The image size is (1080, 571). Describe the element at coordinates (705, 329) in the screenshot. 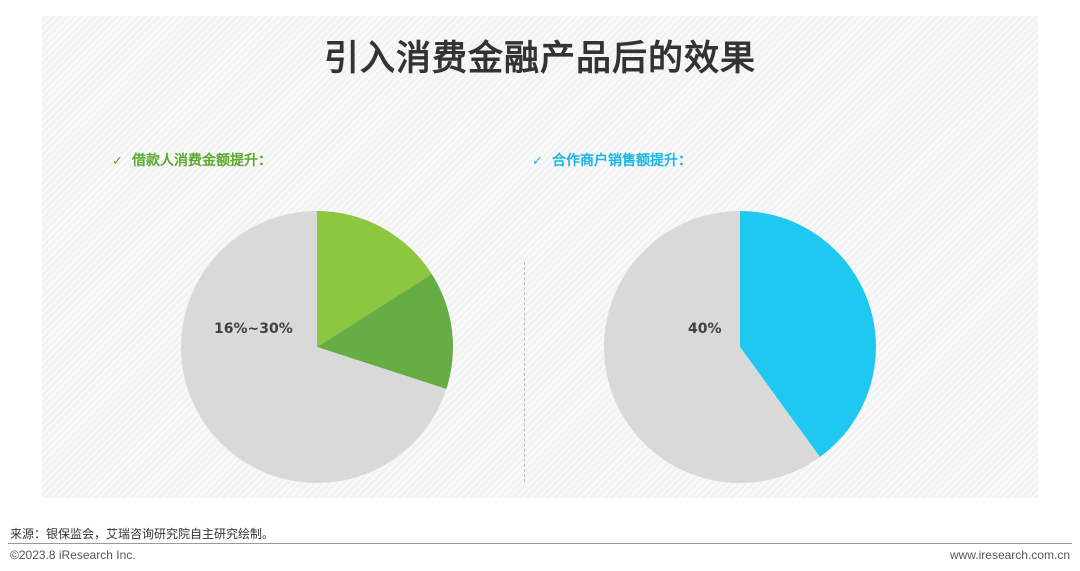

I see `right-pie-data-label: 40%` at that location.